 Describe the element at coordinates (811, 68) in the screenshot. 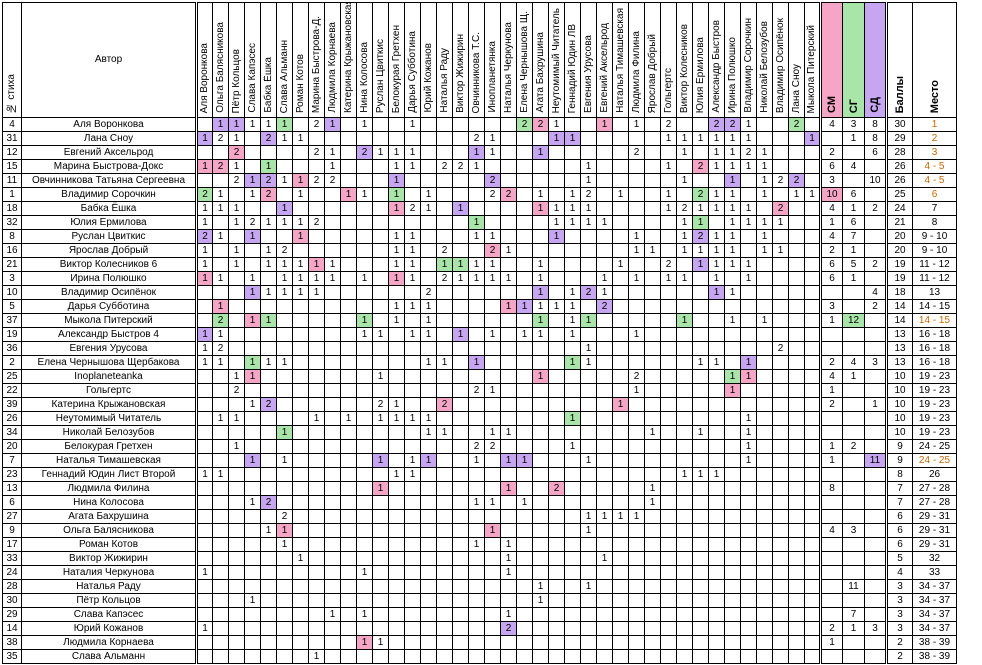

I see `voter-header-label: Мыкола Питерский` at that location.